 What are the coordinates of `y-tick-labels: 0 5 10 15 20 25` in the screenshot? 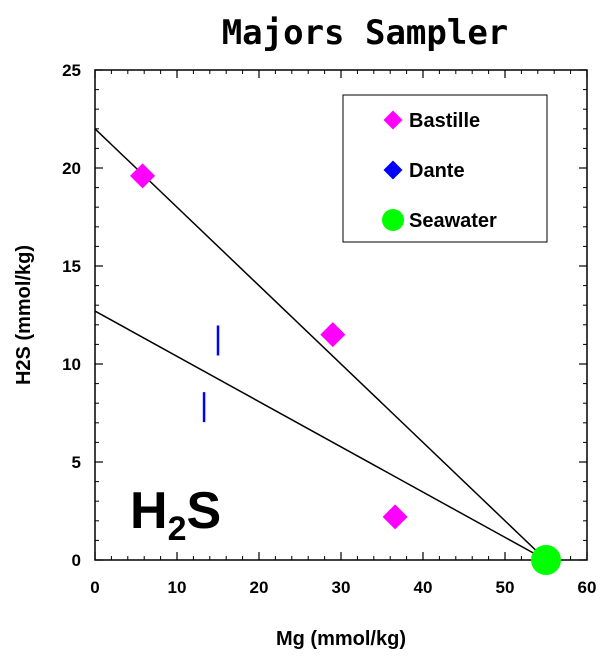 It's located at (71, 315).